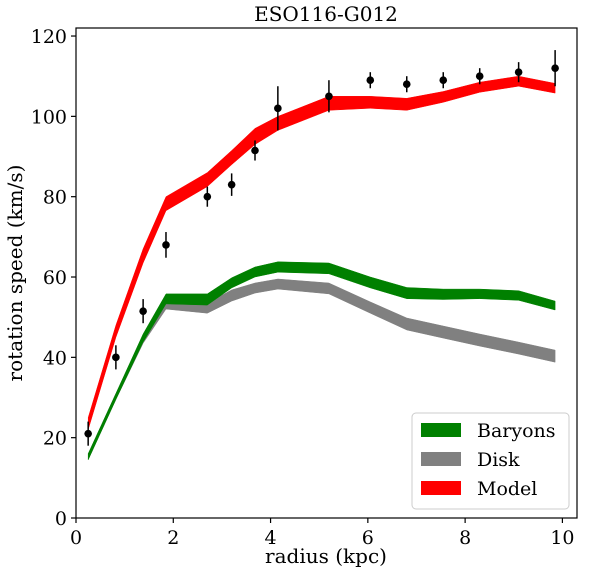  What do you see at coordinates (55, 358) in the screenshot?
I see `y-tick-label: 40` at bounding box center [55, 358].